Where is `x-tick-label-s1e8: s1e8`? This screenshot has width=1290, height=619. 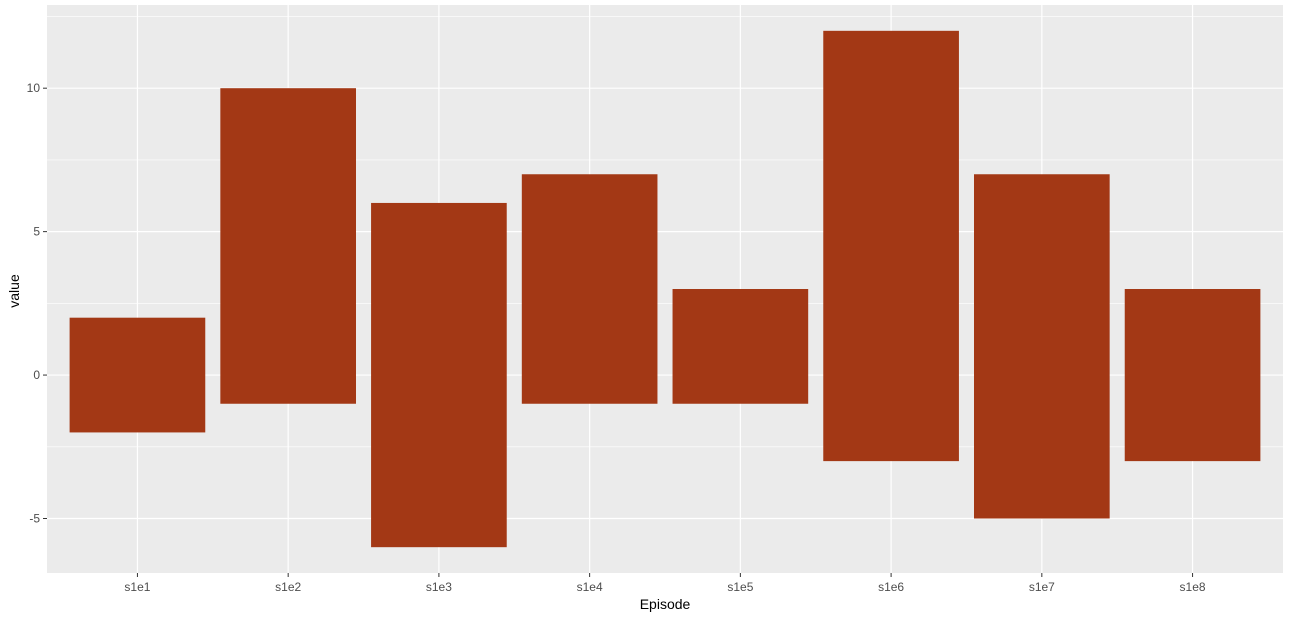 x-tick-label-s1e8: s1e8 is located at coordinates (1193, 587).